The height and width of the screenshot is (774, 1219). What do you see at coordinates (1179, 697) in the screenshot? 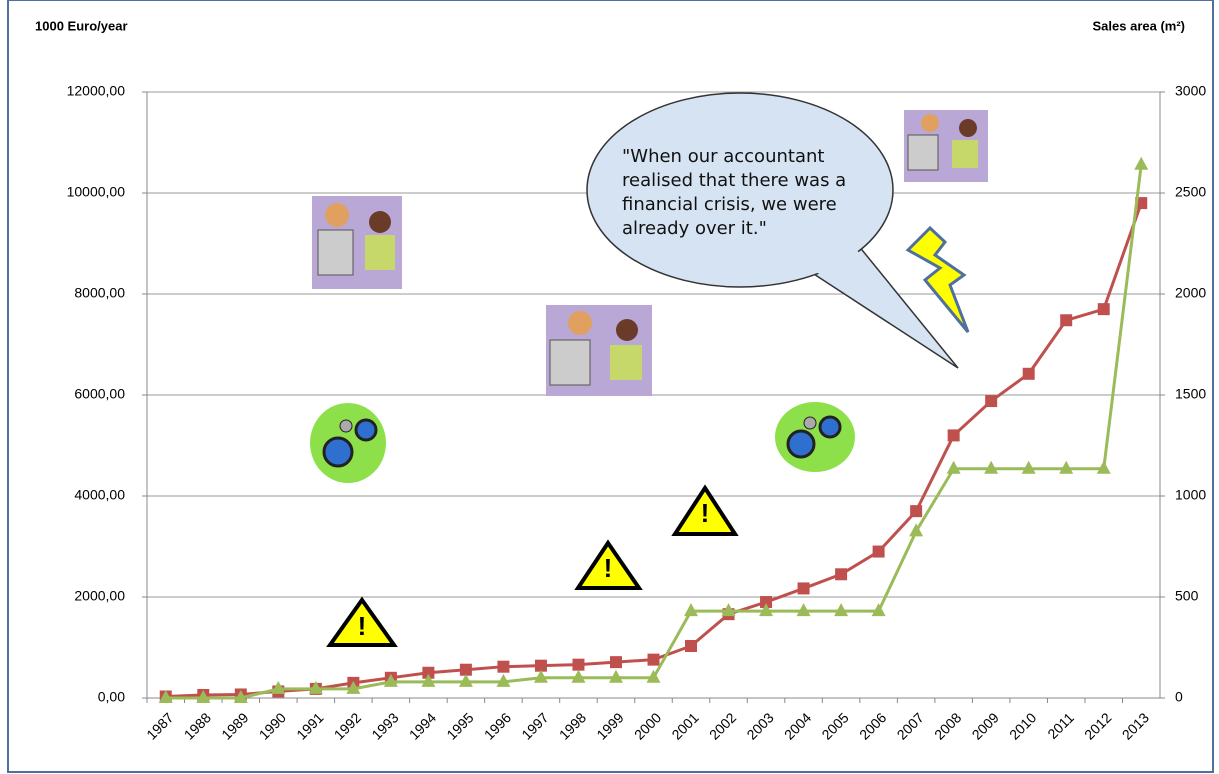
I see `y2-tick-label: 0` at bounding box center [1179, 697].